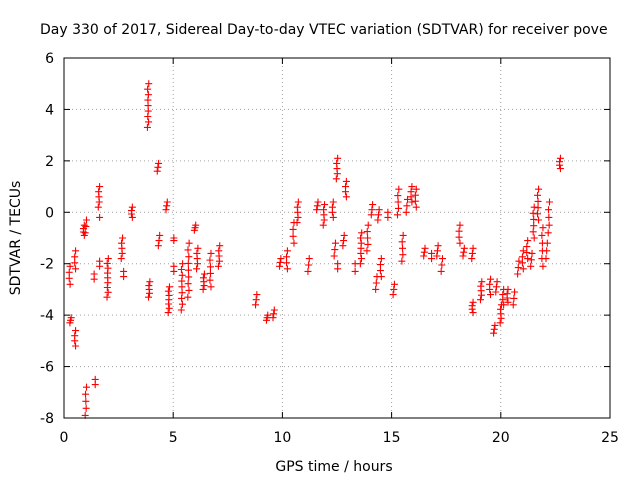  Describe the element at coordinates (501, 438) in the screenshot. I see `x-tick-label: 20` at that location.